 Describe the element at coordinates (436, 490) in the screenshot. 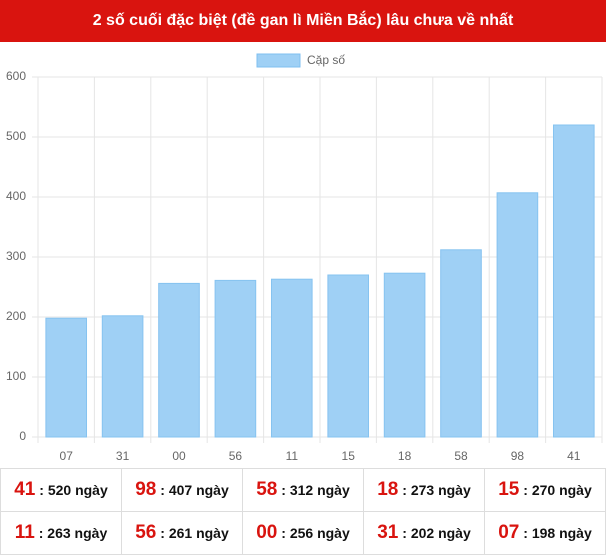

I see `days-label: : 273 ngày` at that location.